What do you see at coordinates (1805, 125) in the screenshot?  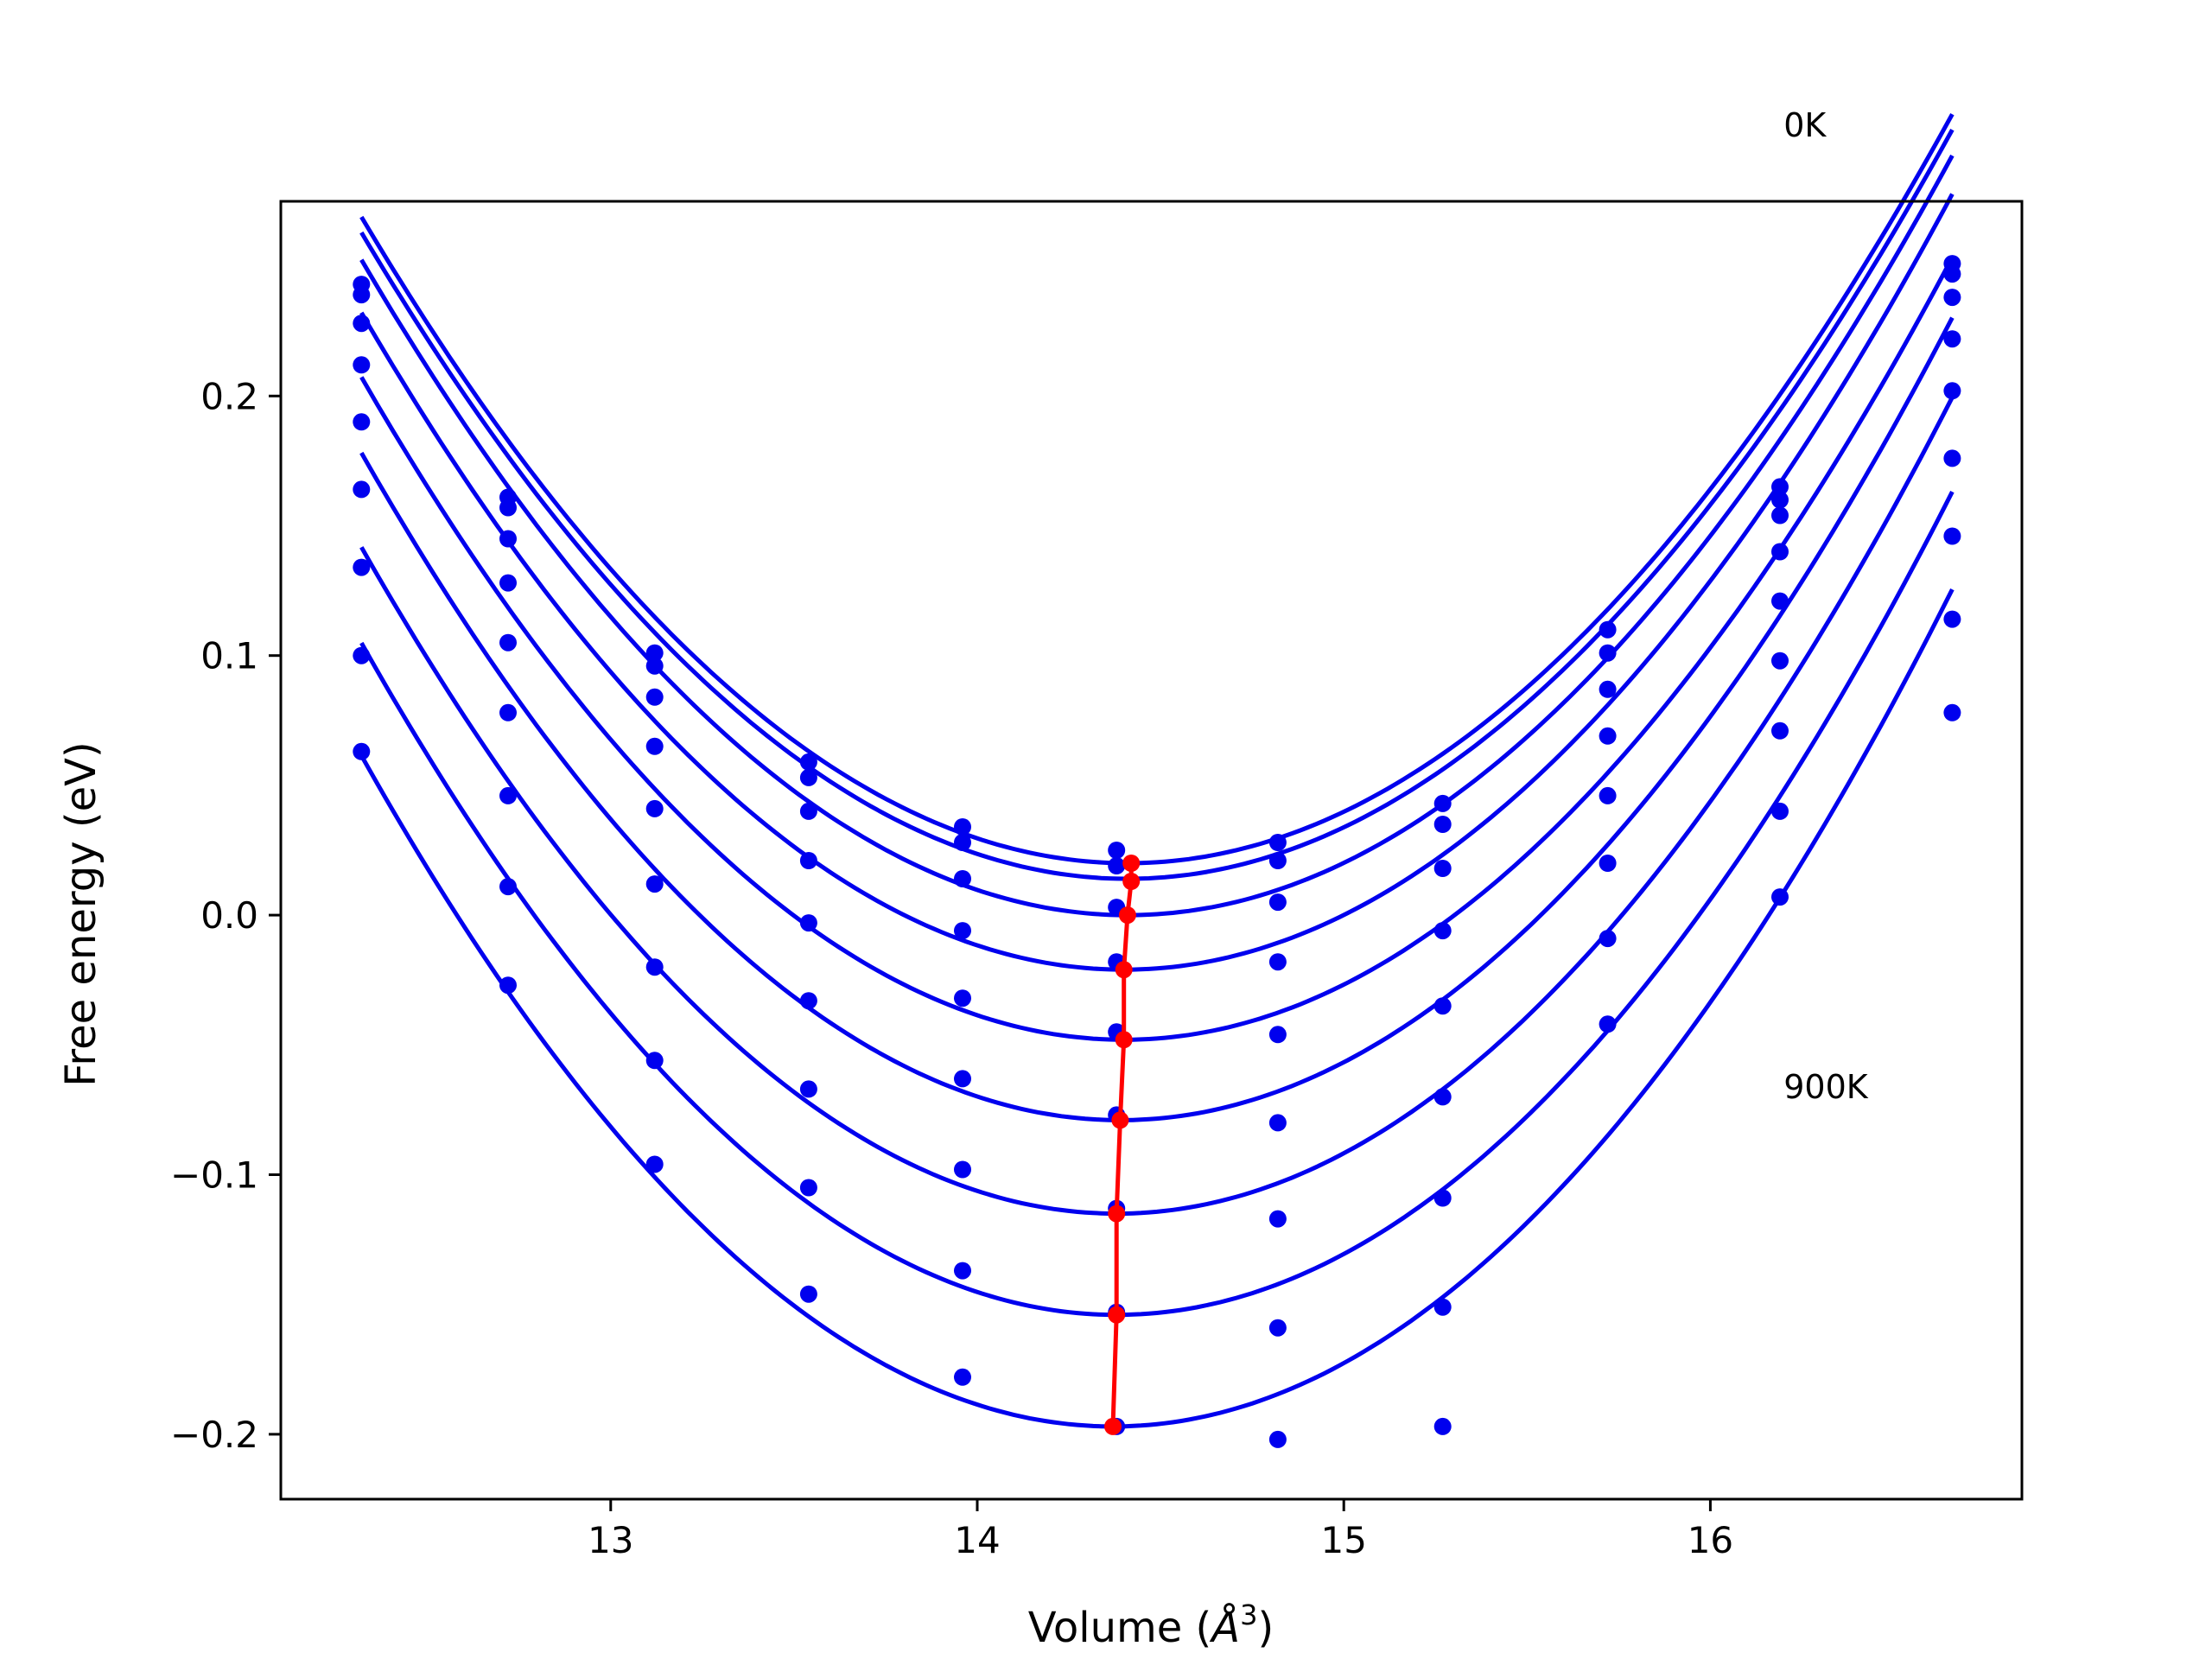 I see `annotation-1: 0K` at bounding box center [1805, 125].